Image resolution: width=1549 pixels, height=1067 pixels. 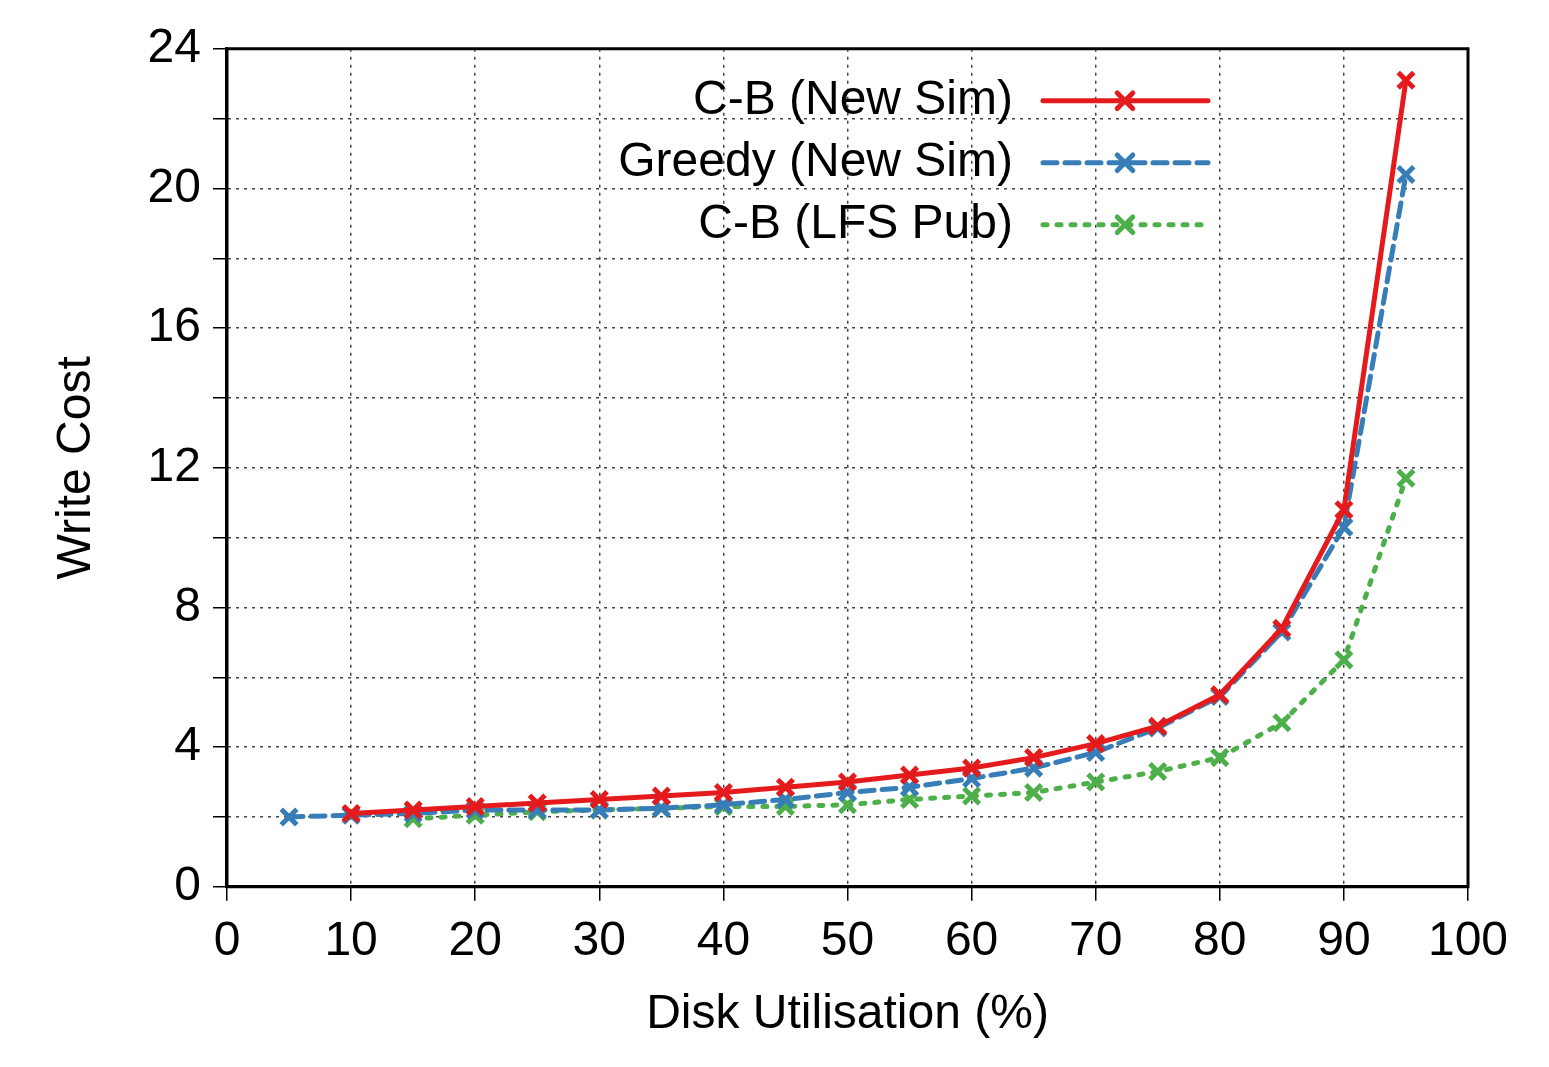 What do you see at coordinates (1468, 938) in the screenshot?
I see `x-tick-label: 100` at bounding box center [1468, 938].